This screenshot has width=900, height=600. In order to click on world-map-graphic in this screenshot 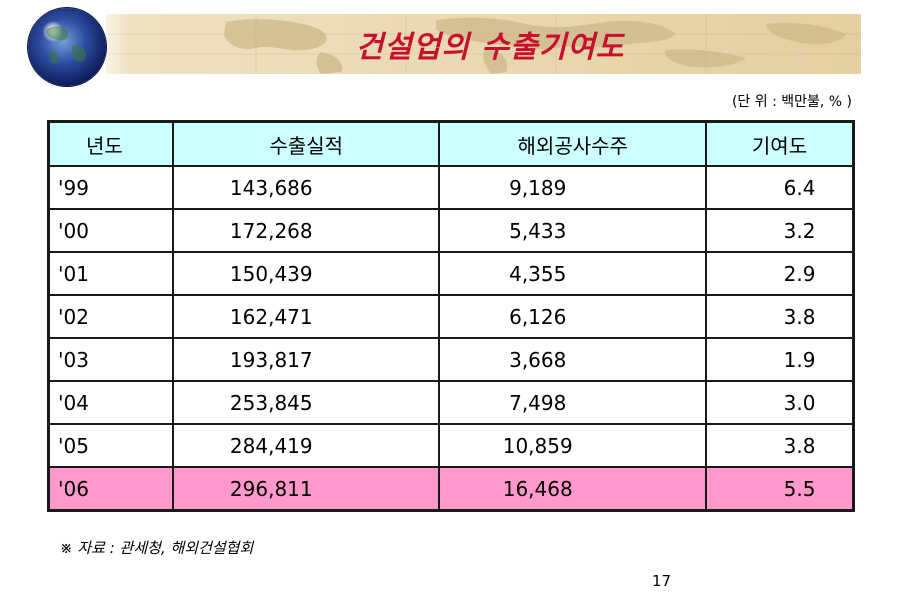, I will do `click(483, 44)`.